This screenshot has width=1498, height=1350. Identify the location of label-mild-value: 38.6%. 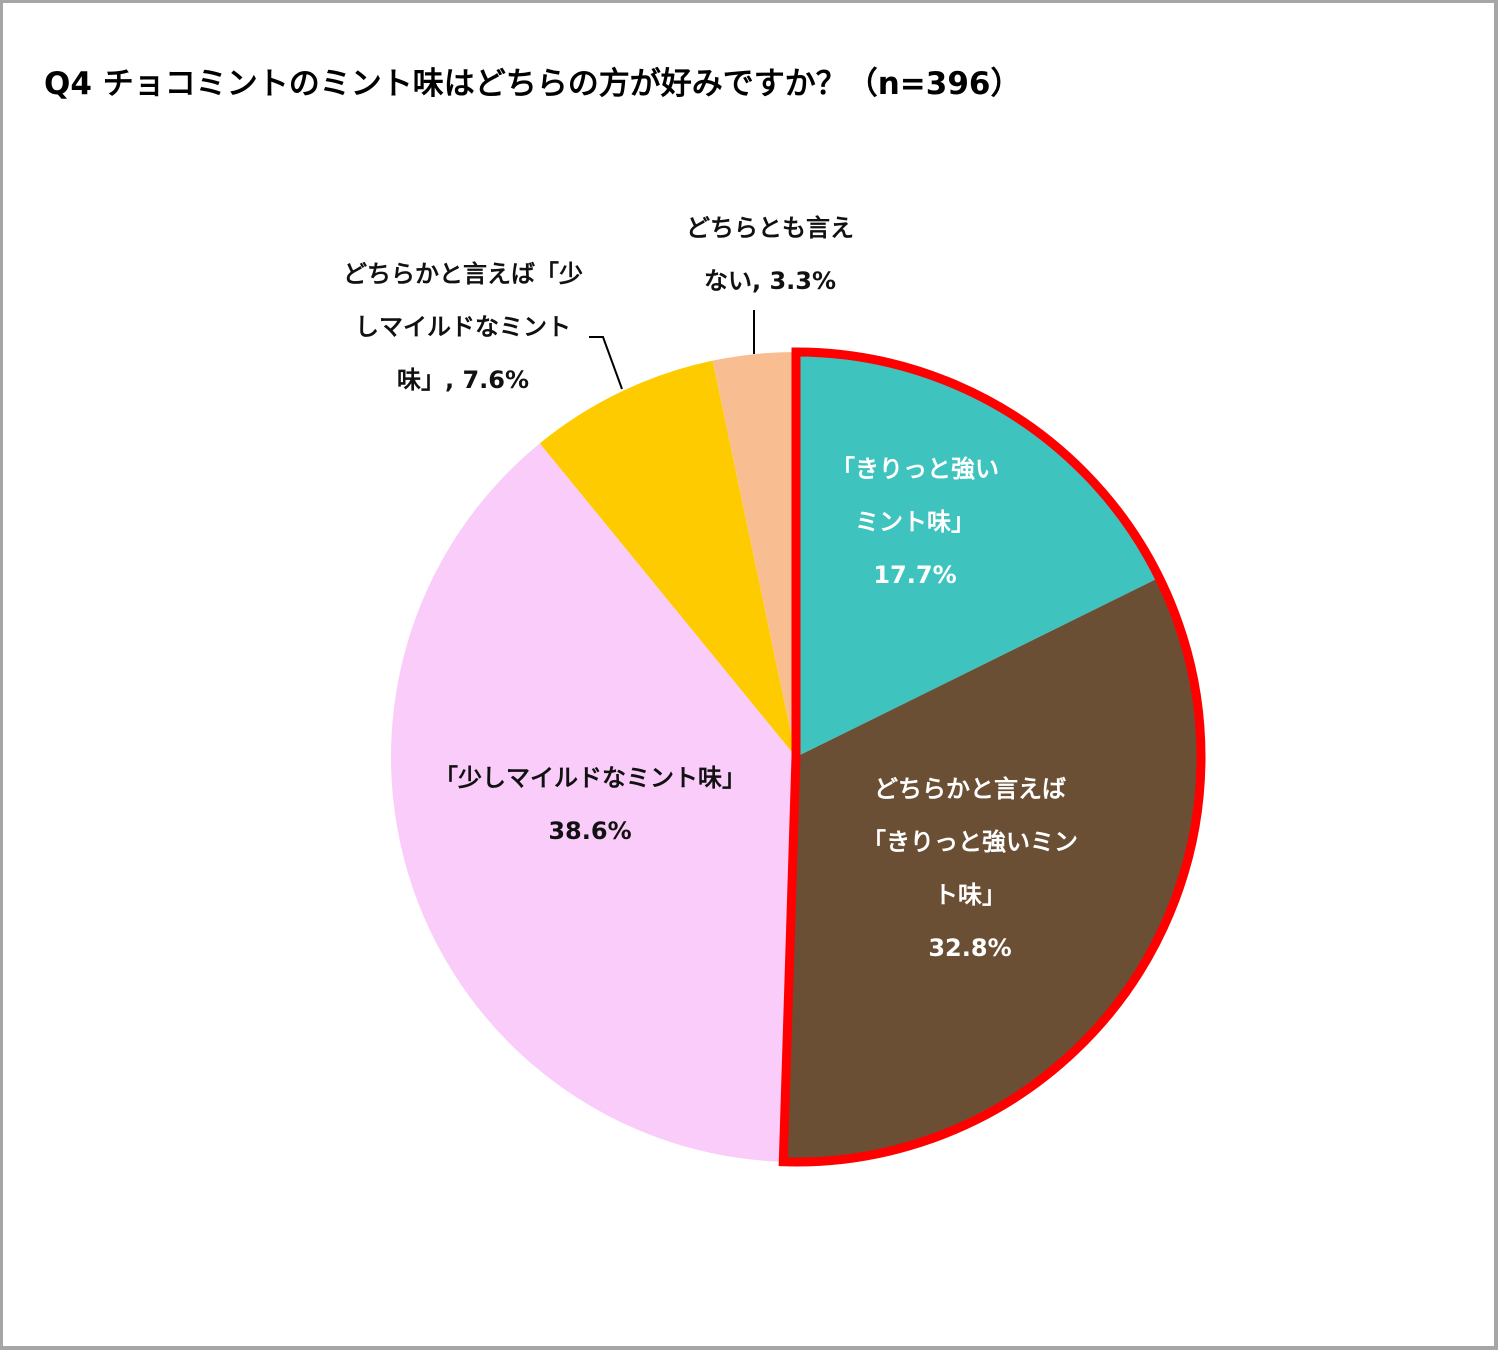
(590, 831).